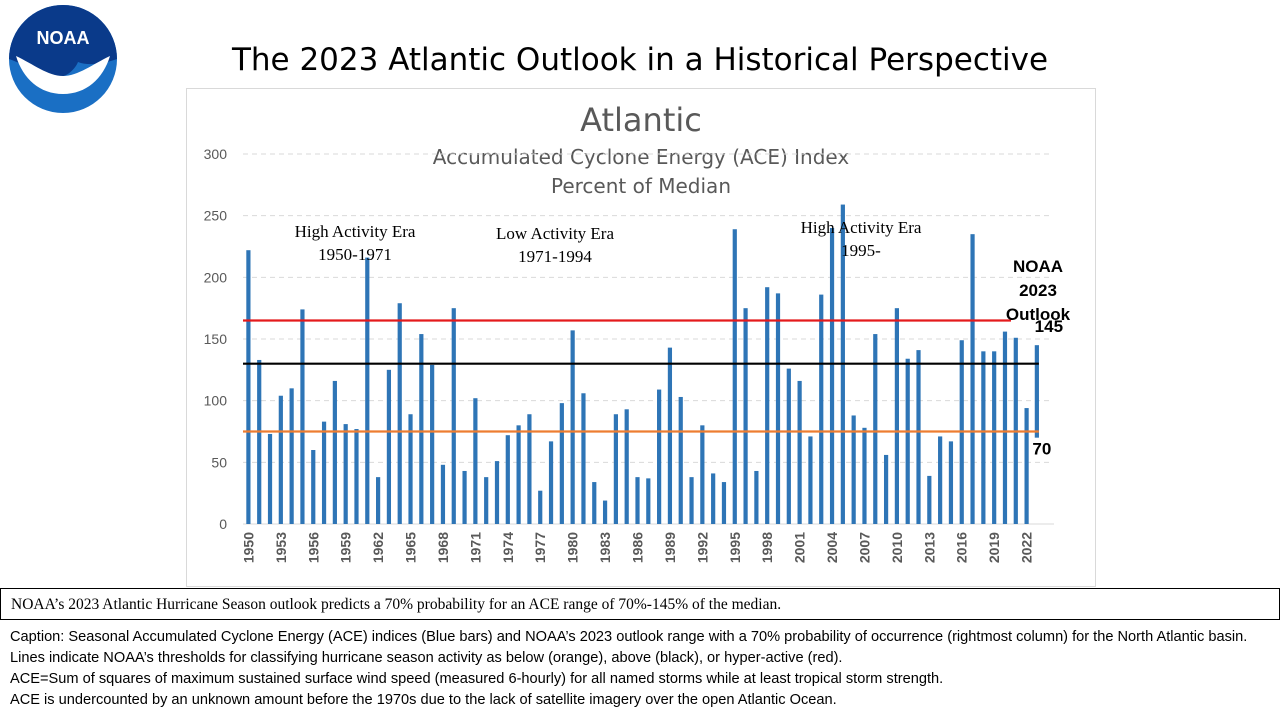  Describe the element at coordinates (864, 547) in the screenshot. I see `x-tick-label: 2007` at that location.